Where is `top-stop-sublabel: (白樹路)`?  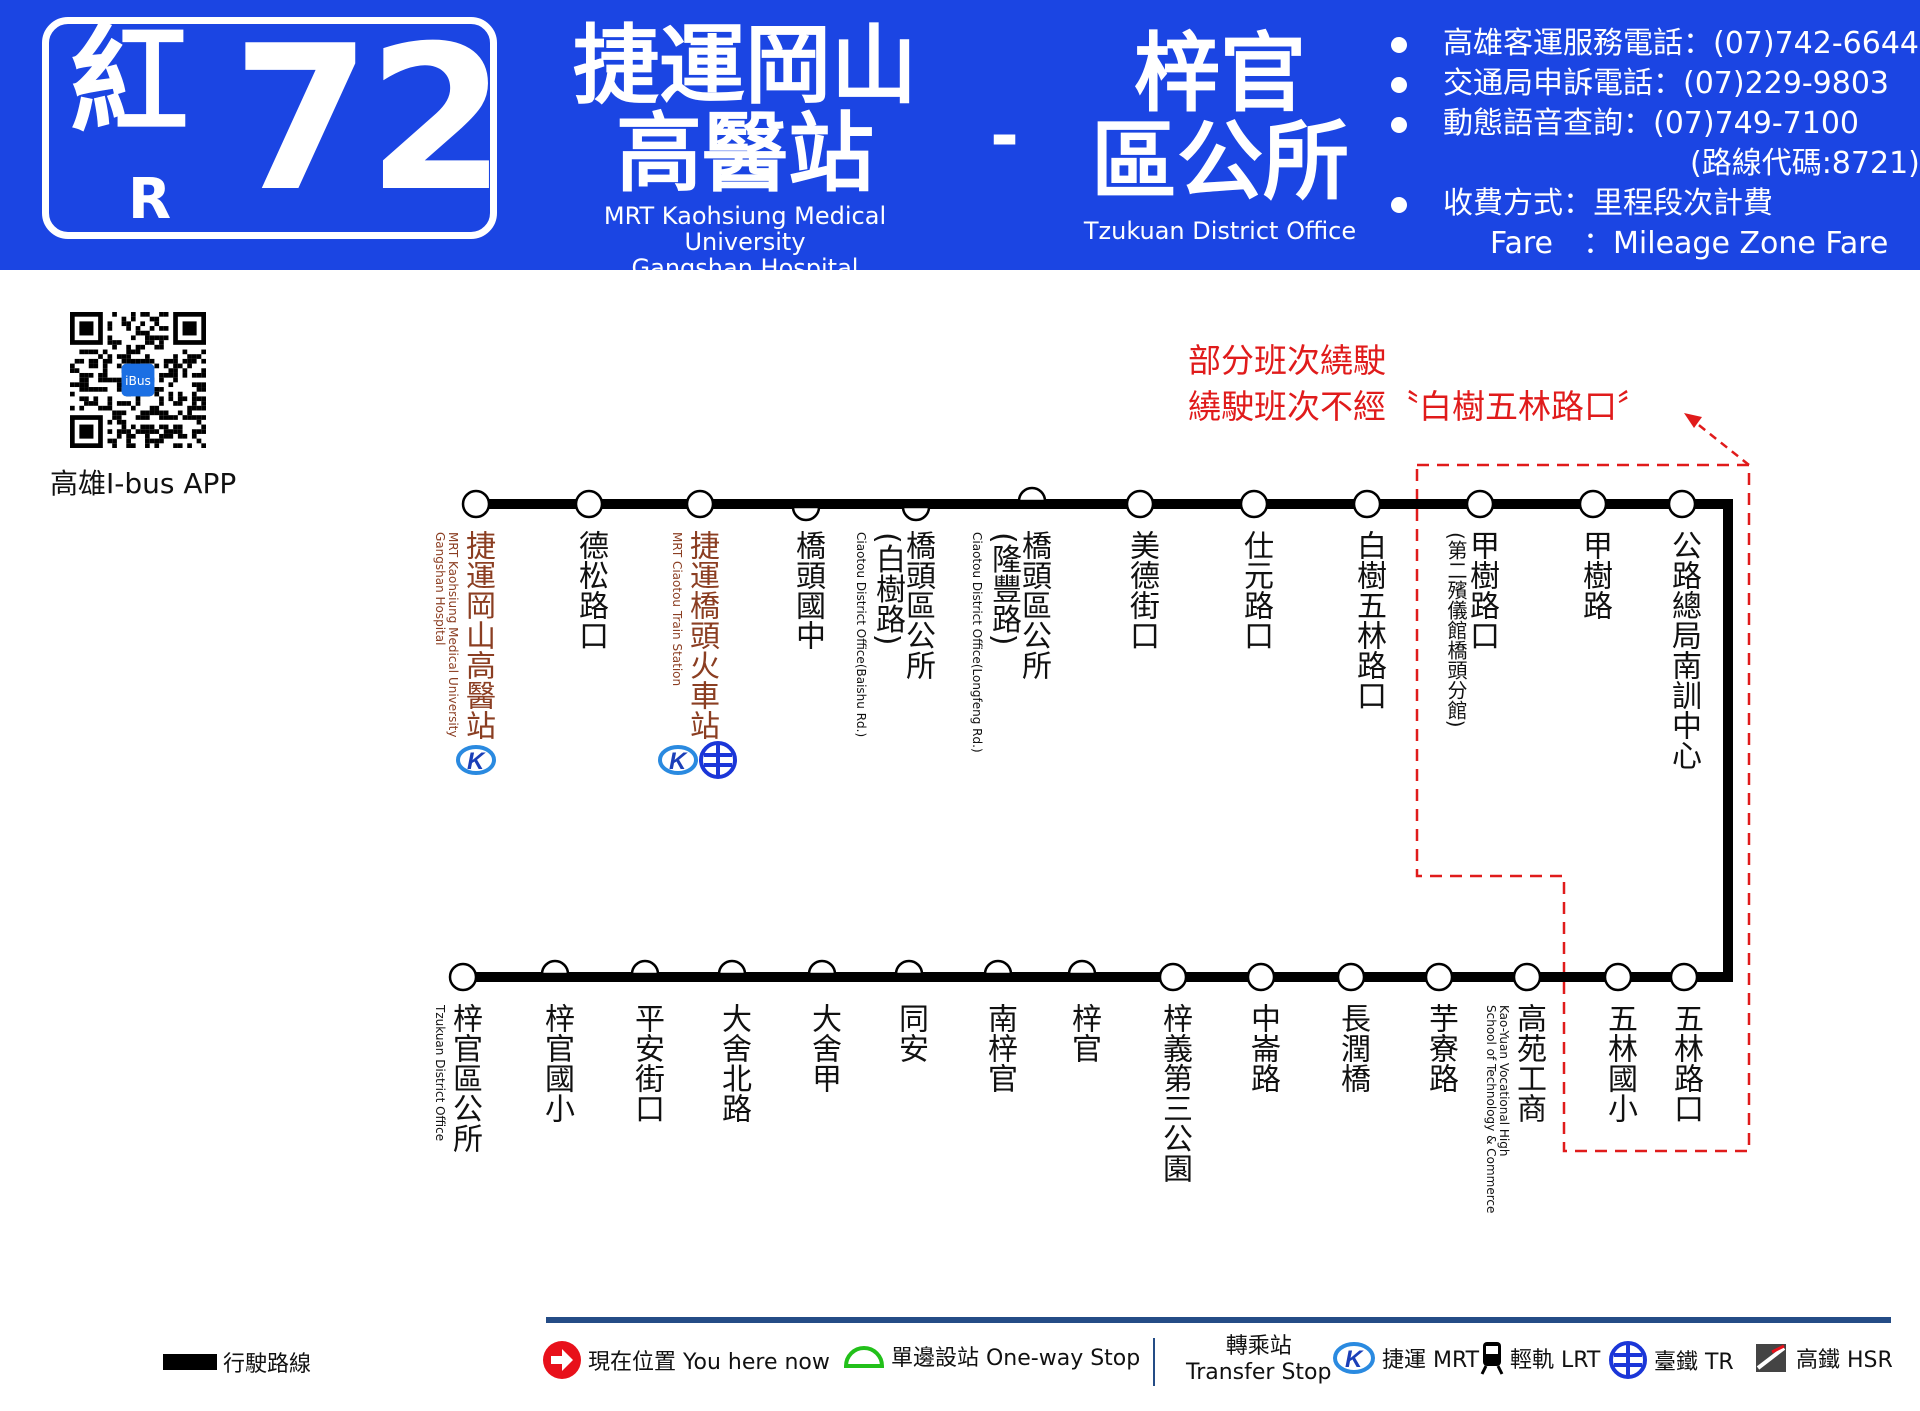 top-stop-sublabel: (白樹路) is located at coordinates (887, 589).